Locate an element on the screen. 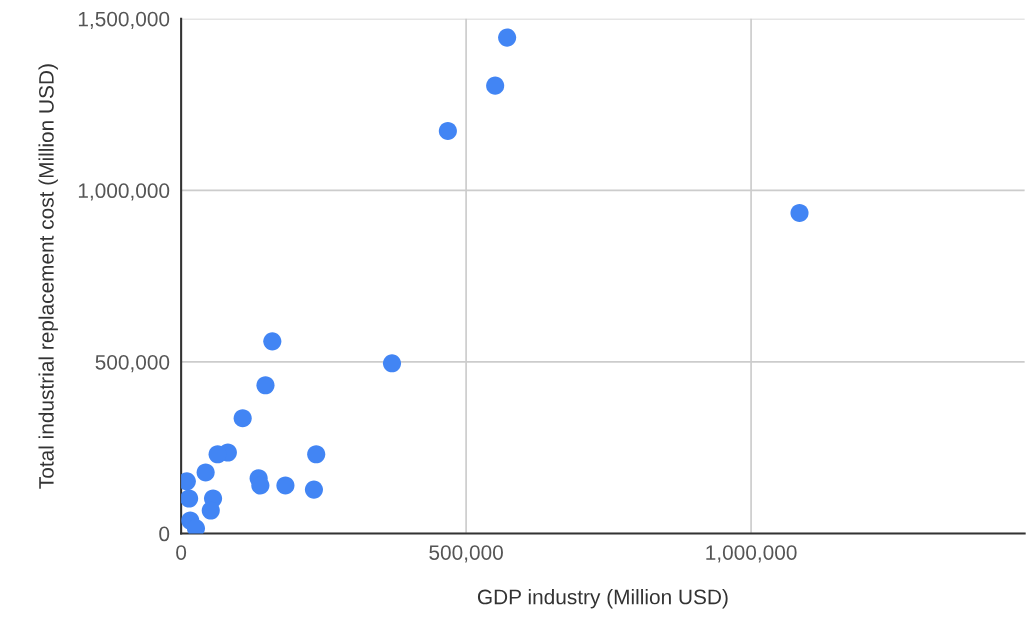 The height and width of the screenshot is (624, 1035). y-tick-label: 1,500,000 is located at coordinates (124, 20).